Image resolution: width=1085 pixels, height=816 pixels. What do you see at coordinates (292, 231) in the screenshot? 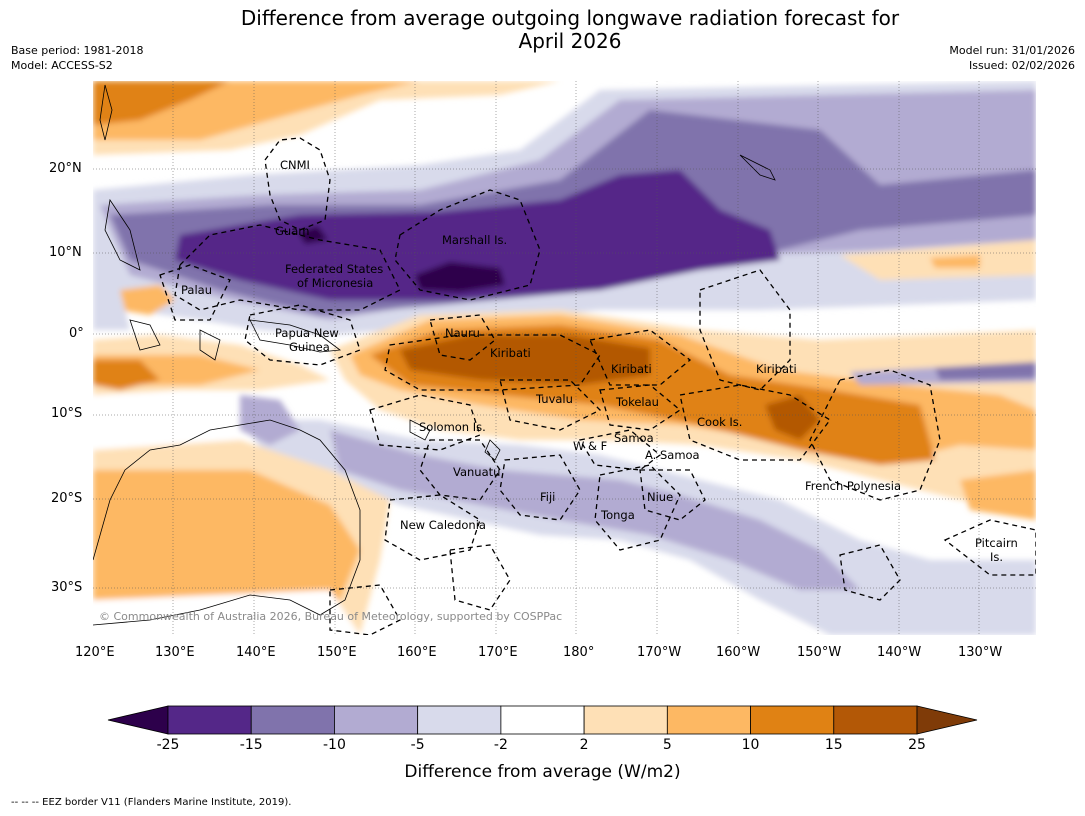
I see `label-guam: Guam` at bounding box center [292, 231].